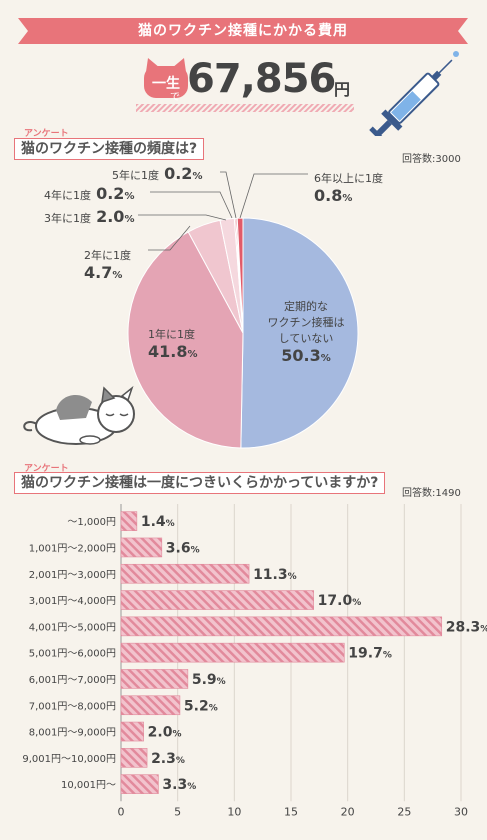  Describe the element at coordinates (348, 811) in the screenshot. I see `x-tick-label: 20` at that location.